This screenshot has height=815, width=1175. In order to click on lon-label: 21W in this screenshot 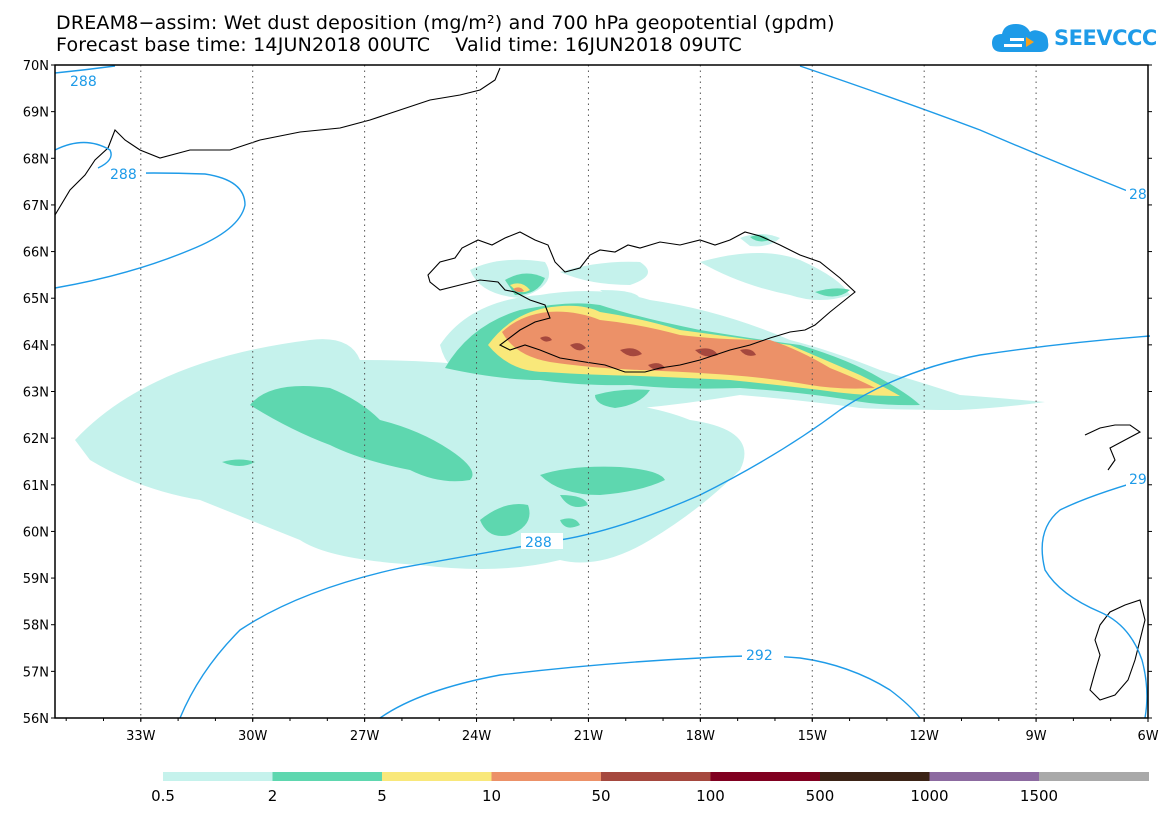, I will do `click(589, 736)`.